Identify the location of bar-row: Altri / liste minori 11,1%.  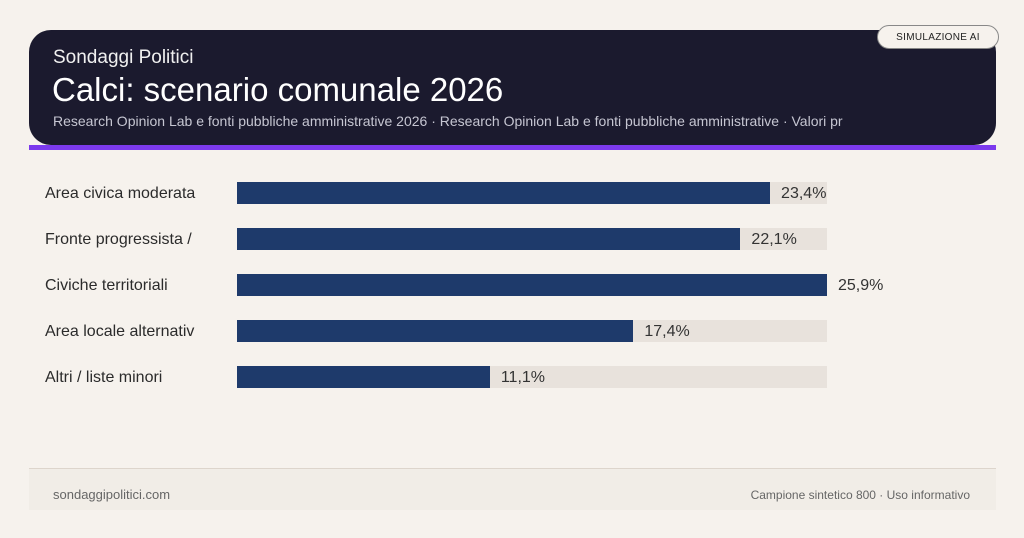
(512, 377).